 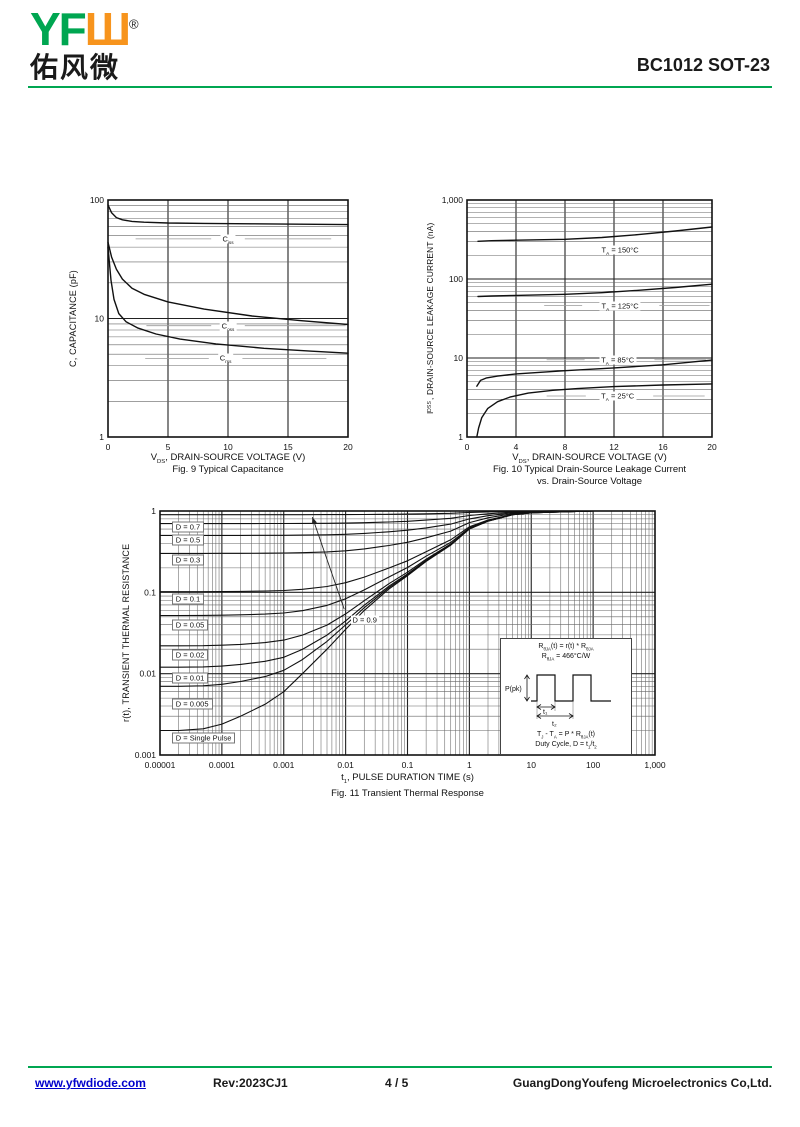 I want to click on fig11-caption: Fig. 11 Transient Thermal Response, so click(x=407, y=793).